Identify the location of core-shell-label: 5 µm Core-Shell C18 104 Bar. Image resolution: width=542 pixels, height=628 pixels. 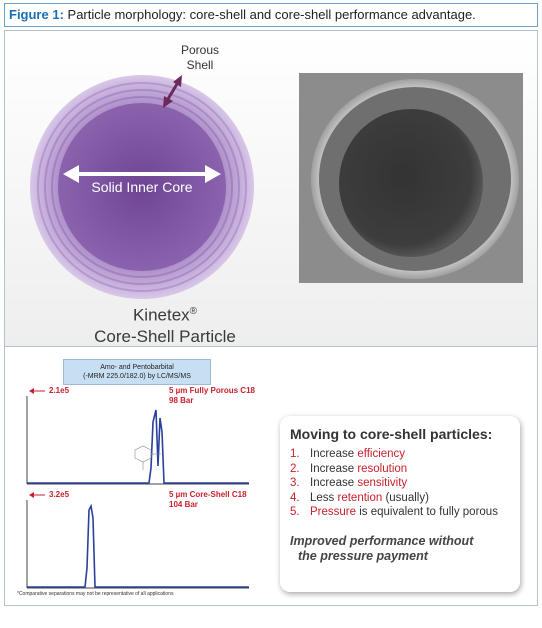
(208, 500).